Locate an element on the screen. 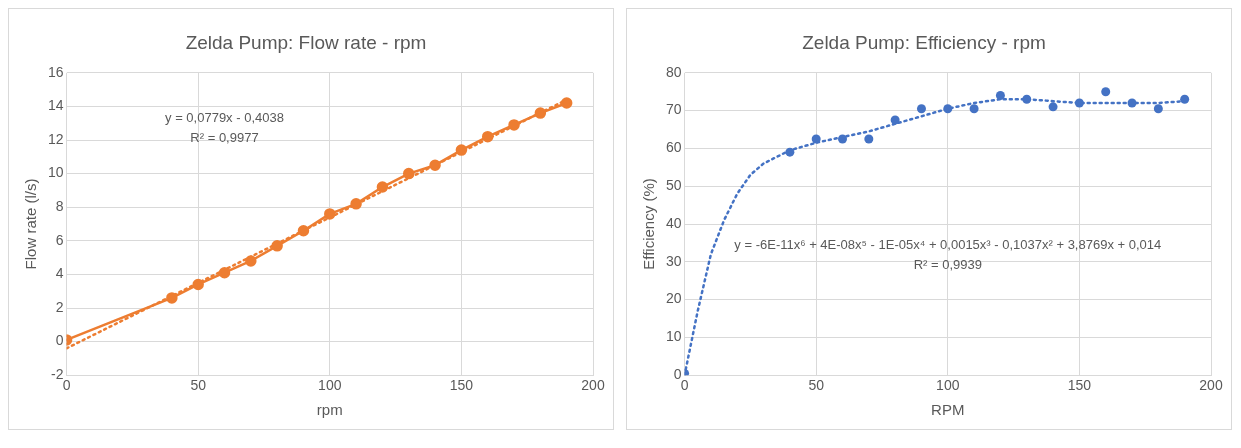 The image size is (1241, 448). annotation: y = -6E-11x⁶ + 4E-08x⁵ - 1E-05x⁴ + 0,0015x³ - 0,1037x² + 3,8769x + 0,014 is located at coordinates (948, 244).